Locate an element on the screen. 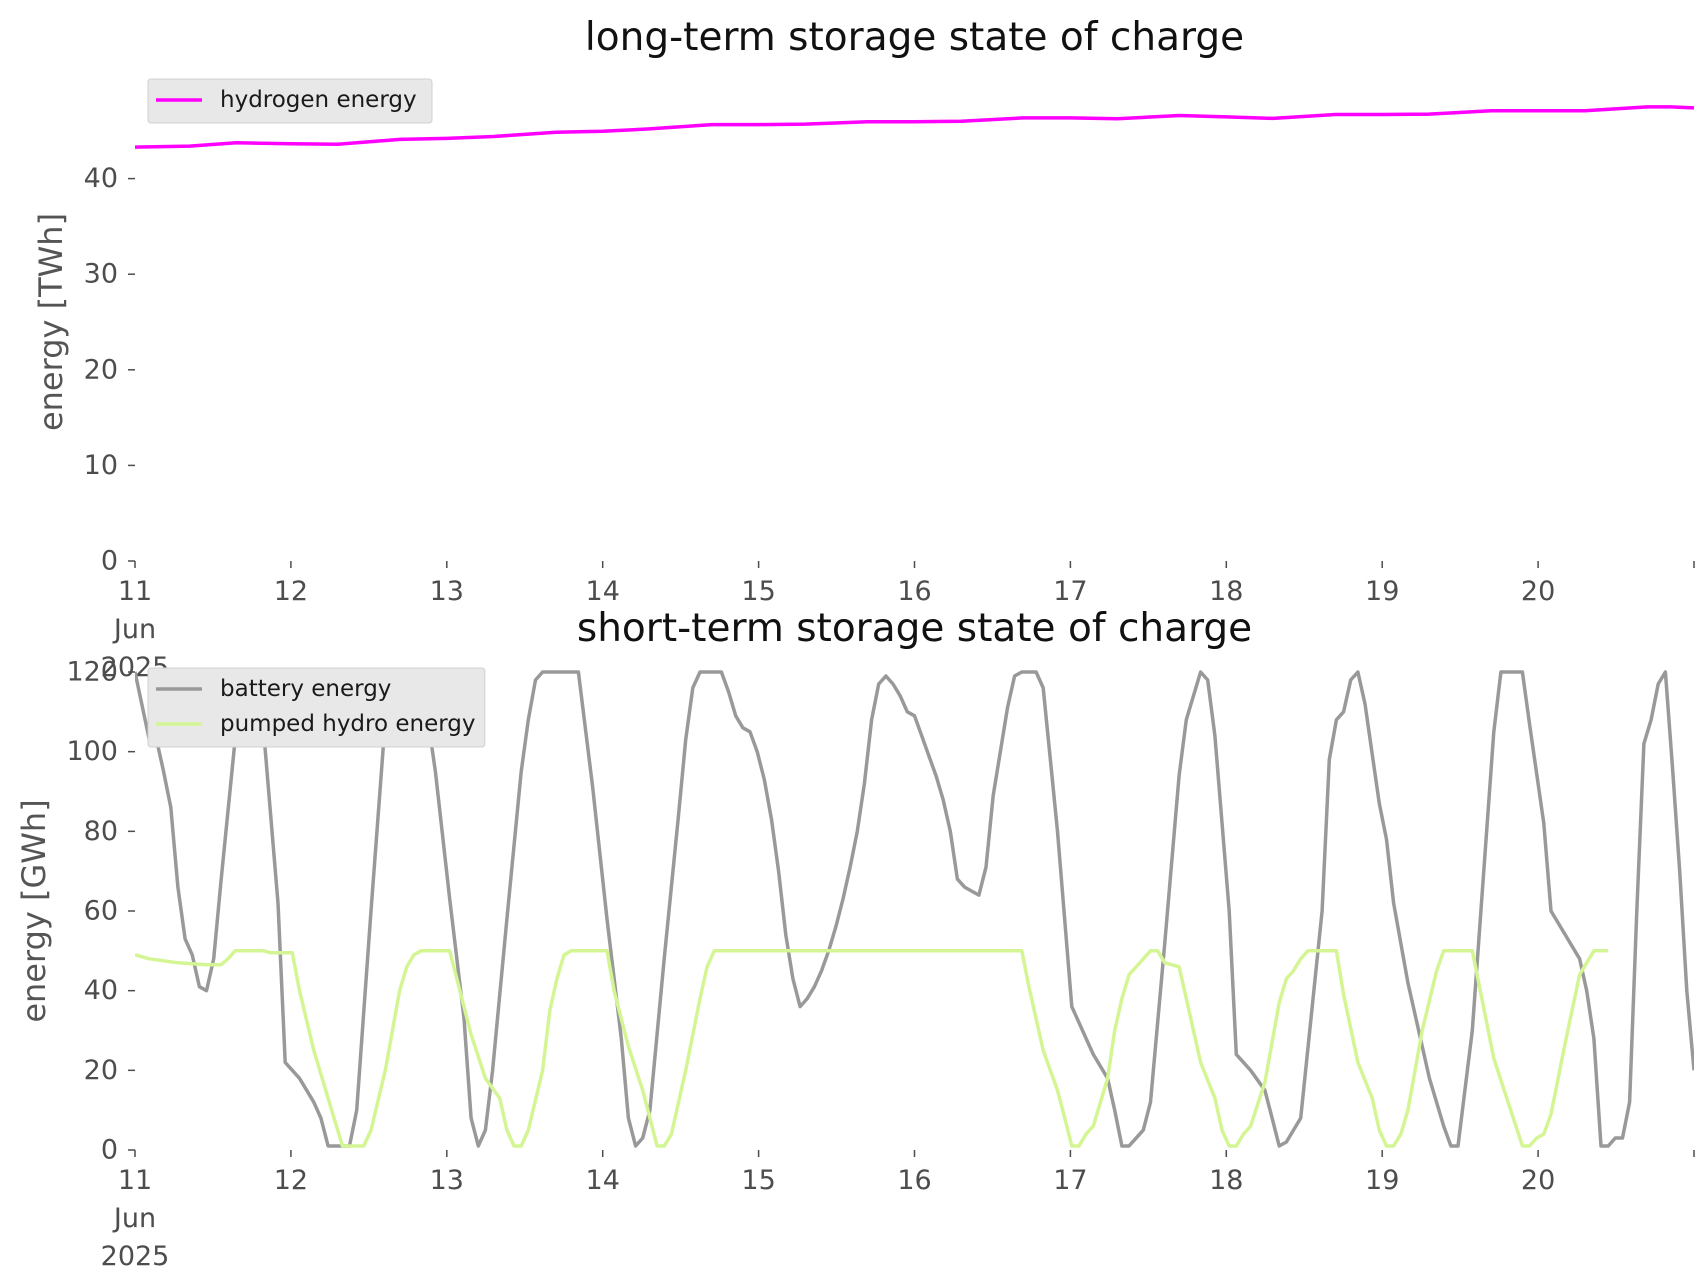  legend: hydrogen energy is located at coordinates (290, 101).